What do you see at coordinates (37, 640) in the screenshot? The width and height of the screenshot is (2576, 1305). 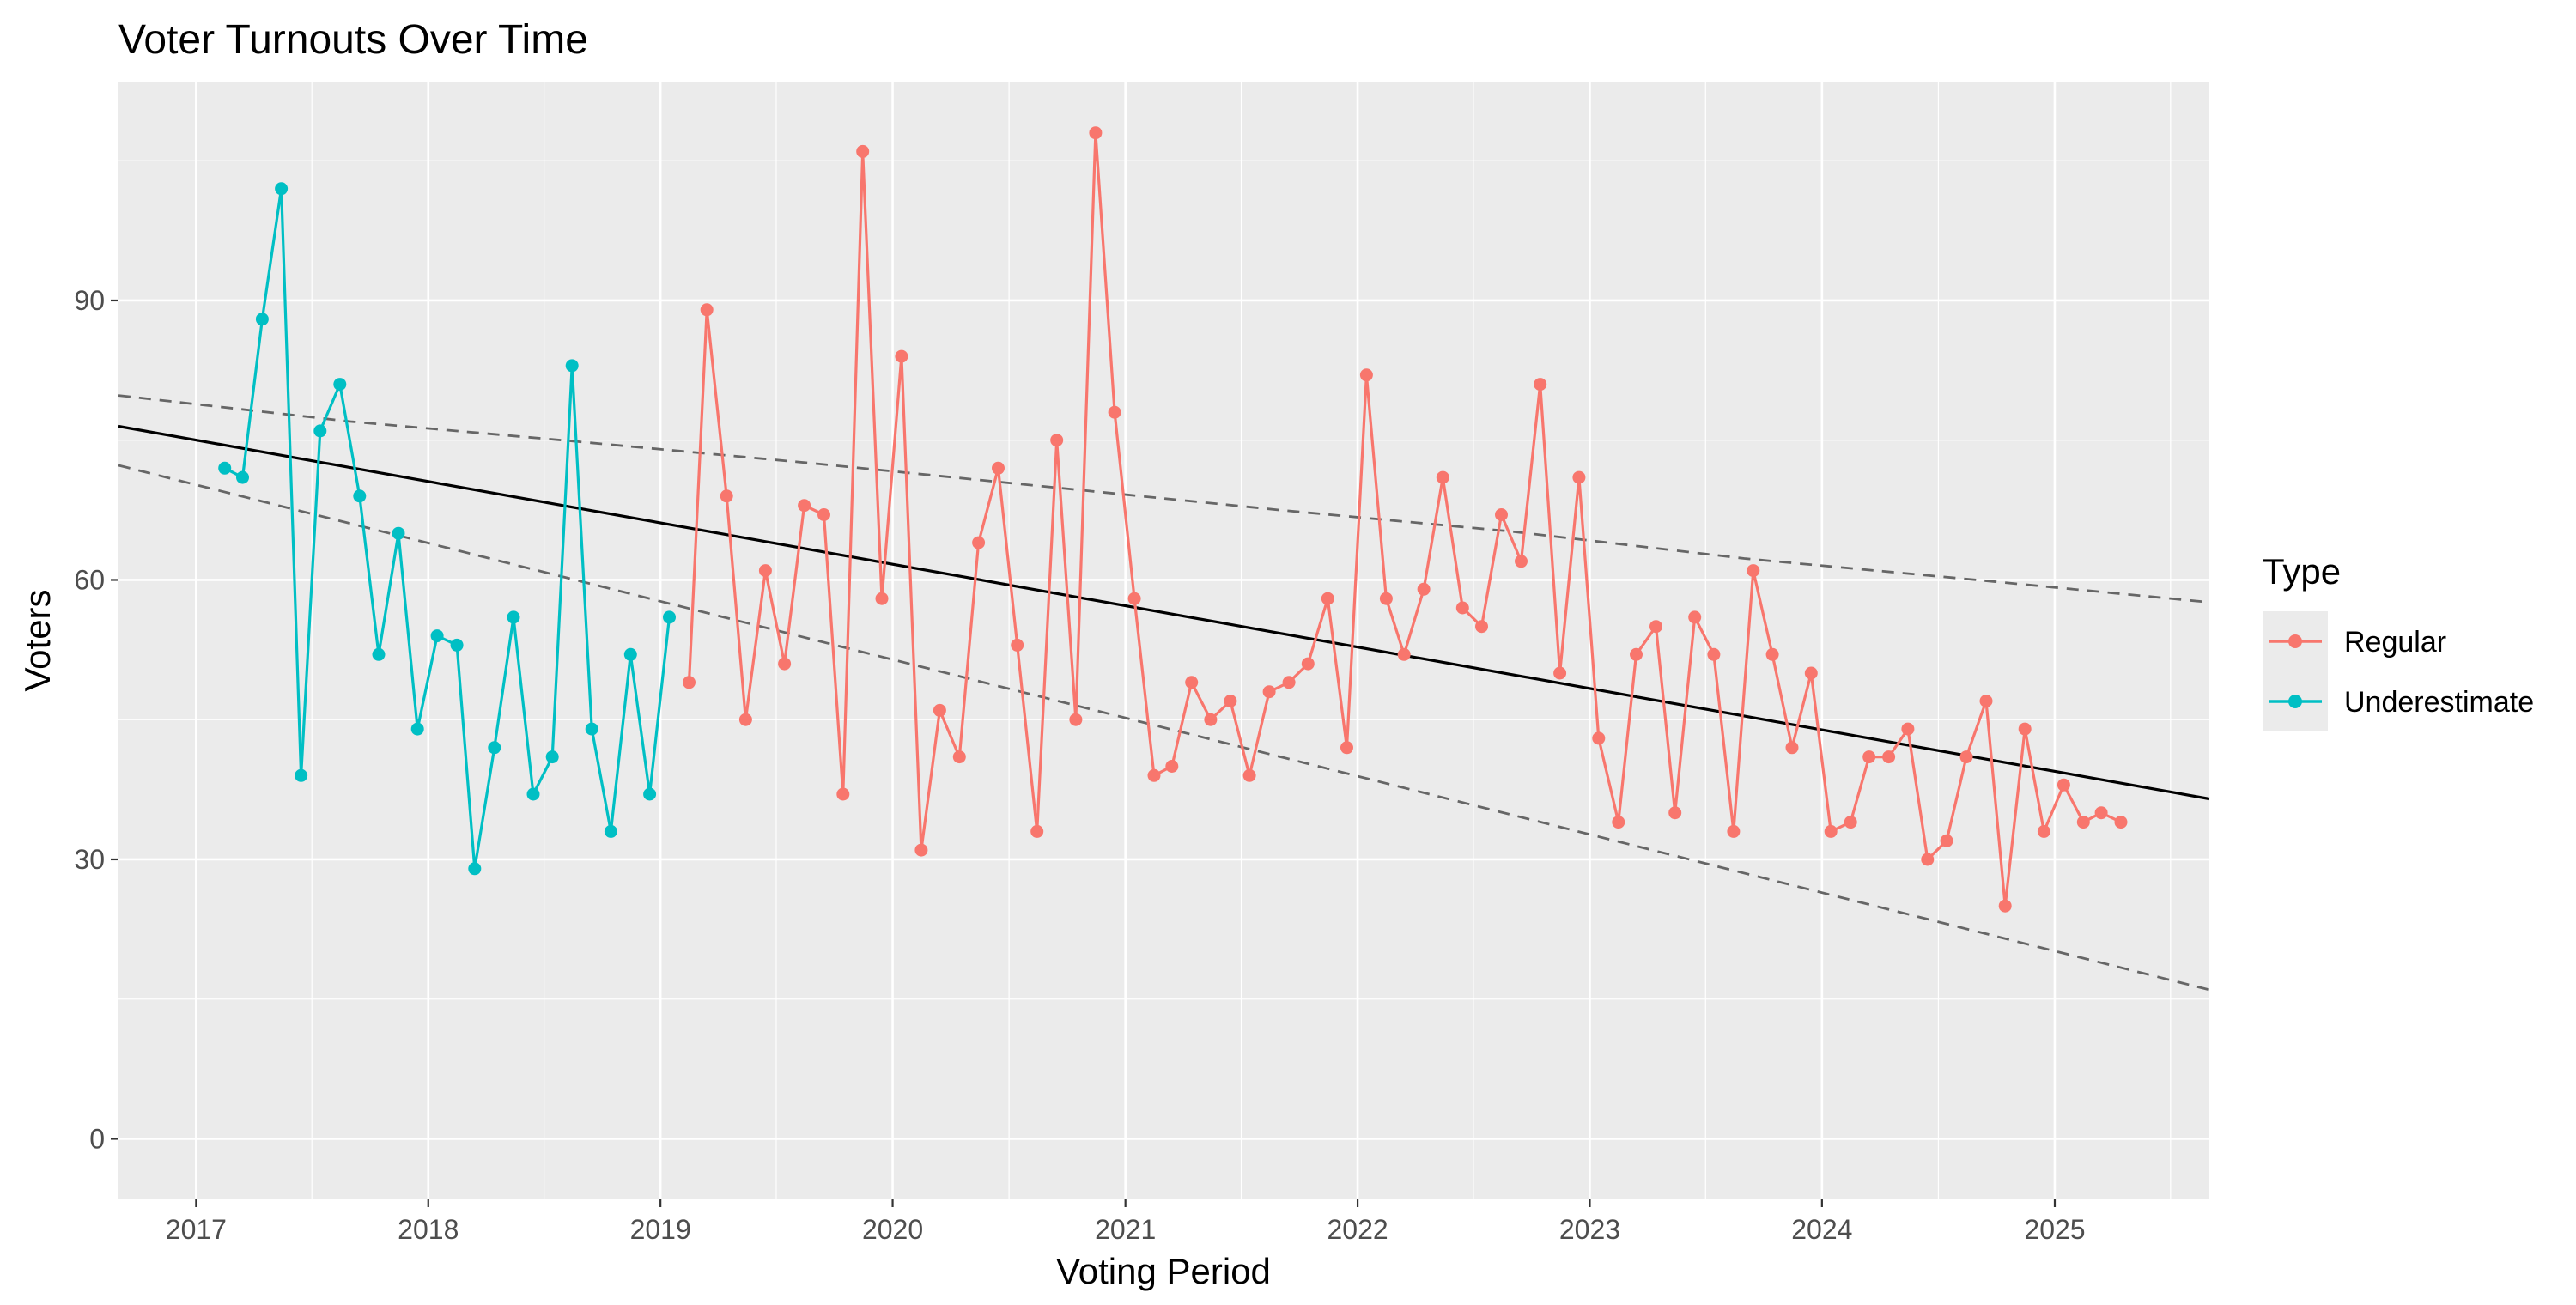 I see `y-axis-title: Voters` at bounding box center [37, 640].